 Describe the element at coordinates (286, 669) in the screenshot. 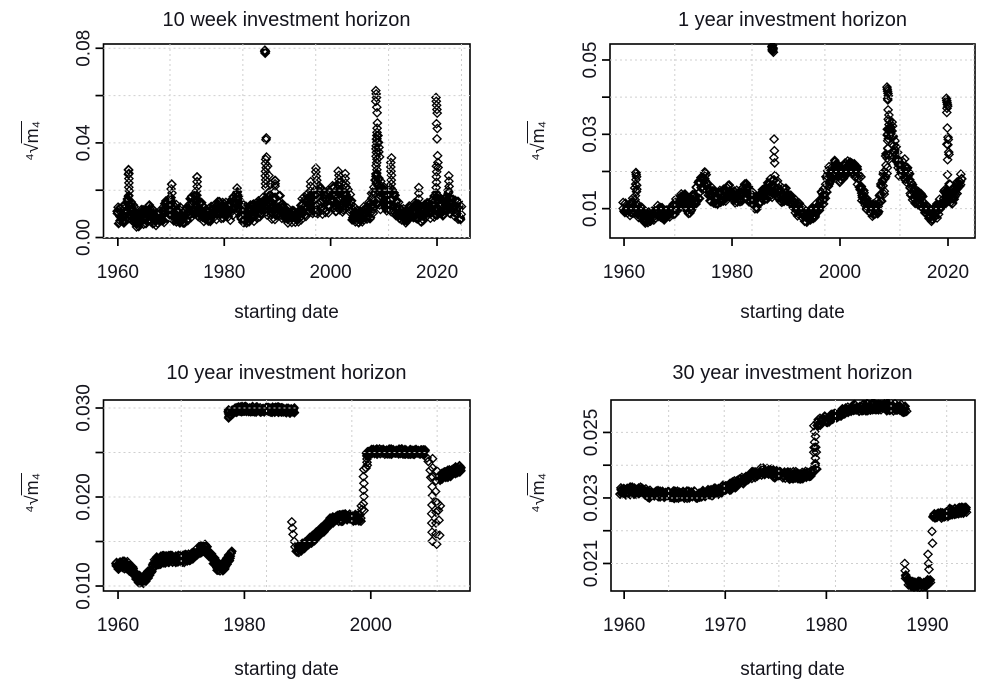

I see `x-axis-label-ten-year: starting date` at that location.